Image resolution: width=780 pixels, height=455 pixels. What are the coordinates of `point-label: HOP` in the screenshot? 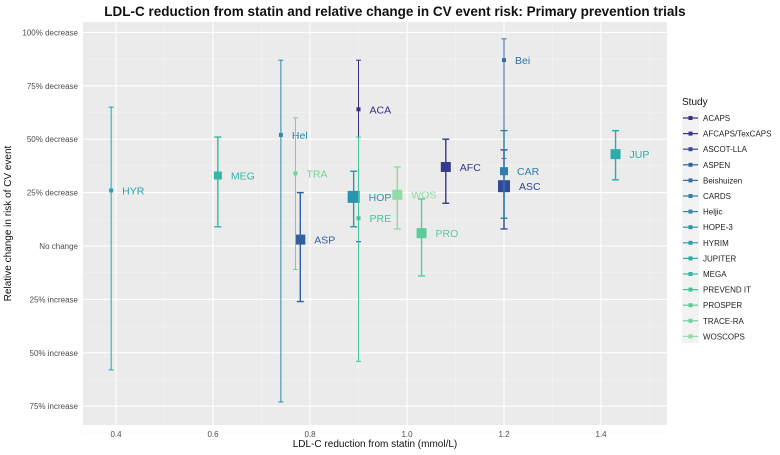 It's located at (380, 198).